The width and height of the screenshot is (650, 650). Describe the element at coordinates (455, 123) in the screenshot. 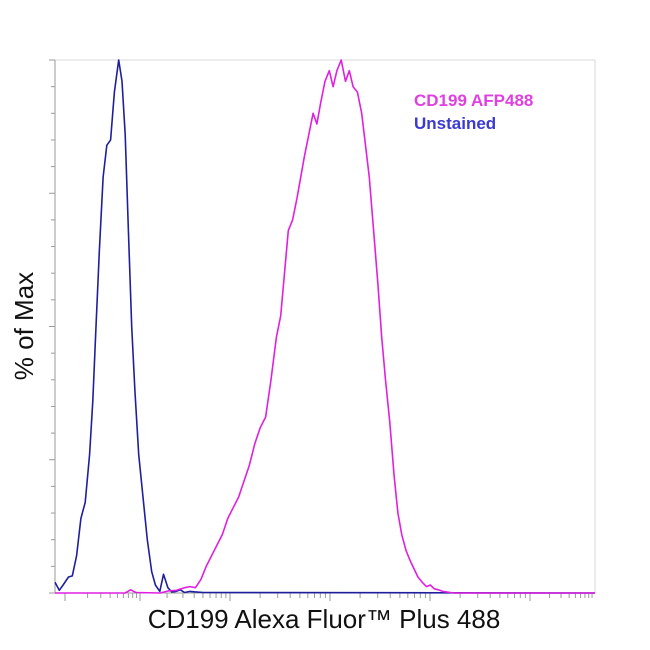

I see `legend-entry-unstained: Unstained` at that location.